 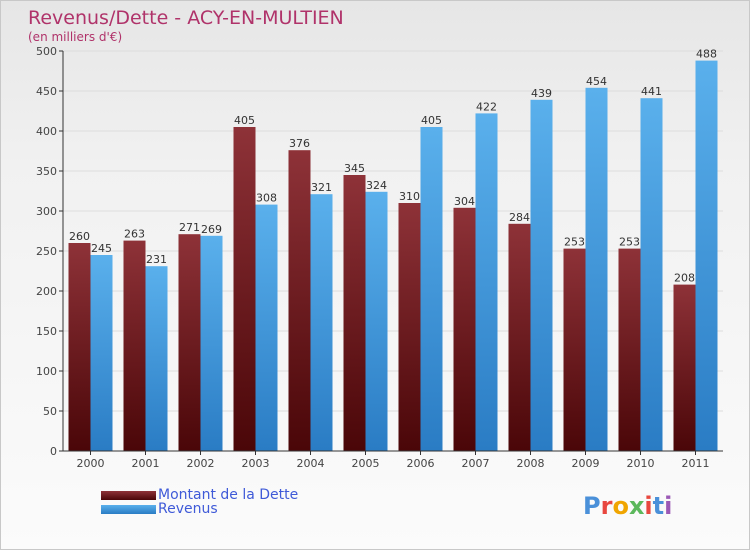 What do you see at coordinates (321, 322) in the screenshot?
I see `bar-revenus-2004` at bounding box center [321, 322].